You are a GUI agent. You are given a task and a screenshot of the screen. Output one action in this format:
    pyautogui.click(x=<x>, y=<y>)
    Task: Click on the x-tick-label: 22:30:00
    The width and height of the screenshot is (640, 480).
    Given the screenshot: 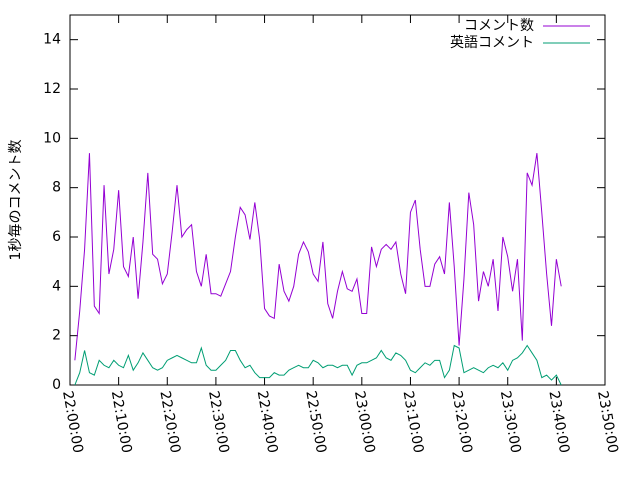 What is the action you would take?
    pyautogui.click(x=218, y=422)
    